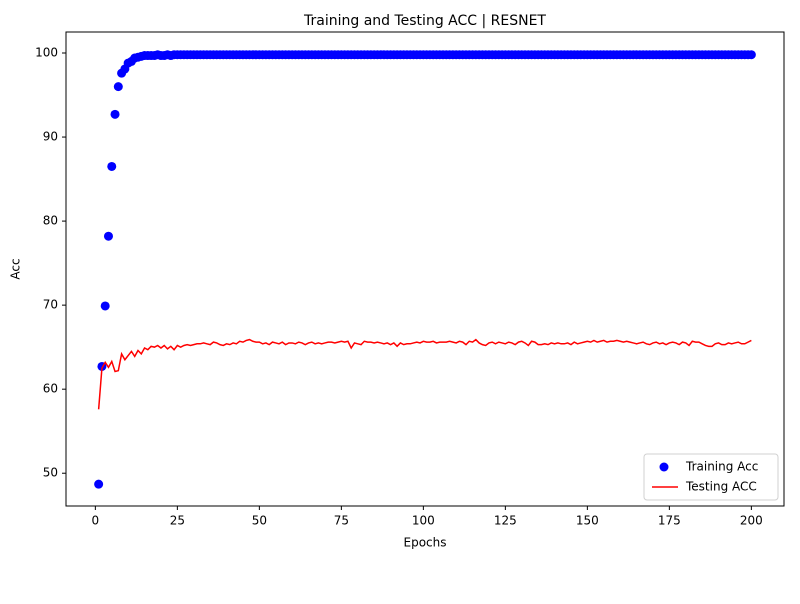  What do you see at coordinates (751, 521) in the screenshot?
I see `x-tick-label: 200` at bounding box center [751, 521].